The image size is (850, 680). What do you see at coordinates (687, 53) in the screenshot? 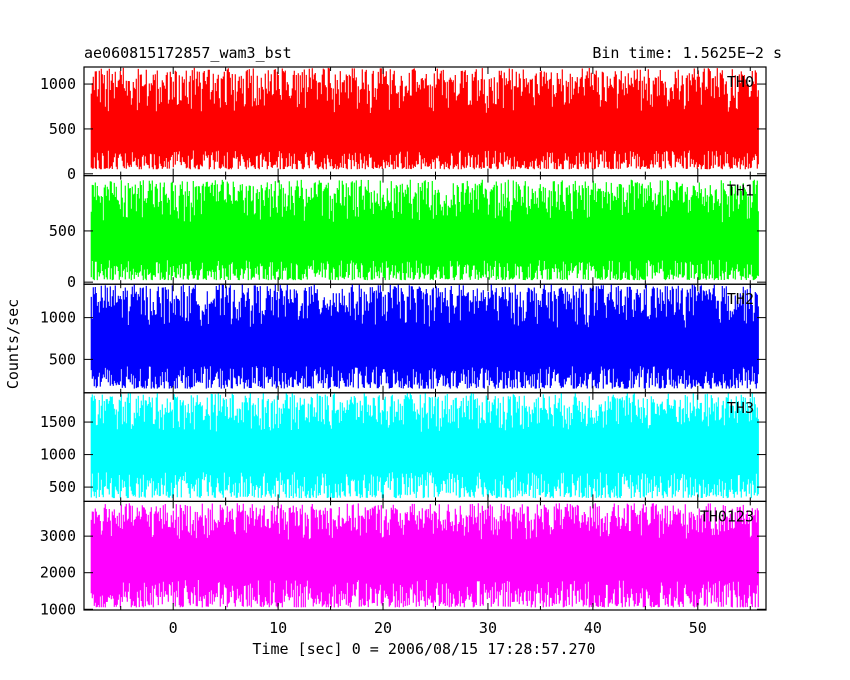
I see `bin-time-label: Bin time: 1.5625E−2 s` at bounding box center [687, 53].